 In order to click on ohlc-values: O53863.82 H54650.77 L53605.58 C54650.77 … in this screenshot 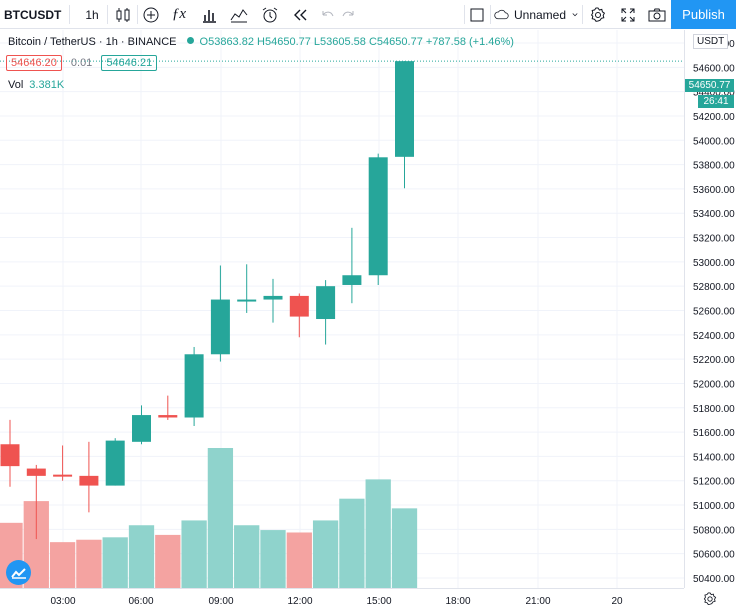, I will do `click(357, 42)`.